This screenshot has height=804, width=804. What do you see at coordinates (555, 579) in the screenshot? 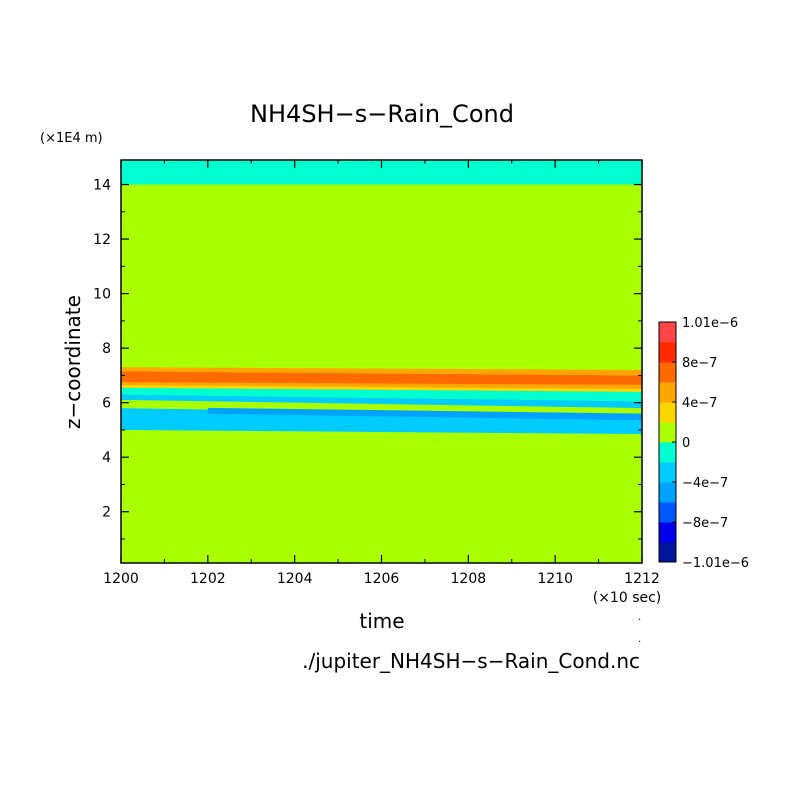
I see `x-tick-label: 1210` at bounding box center [555, 579].